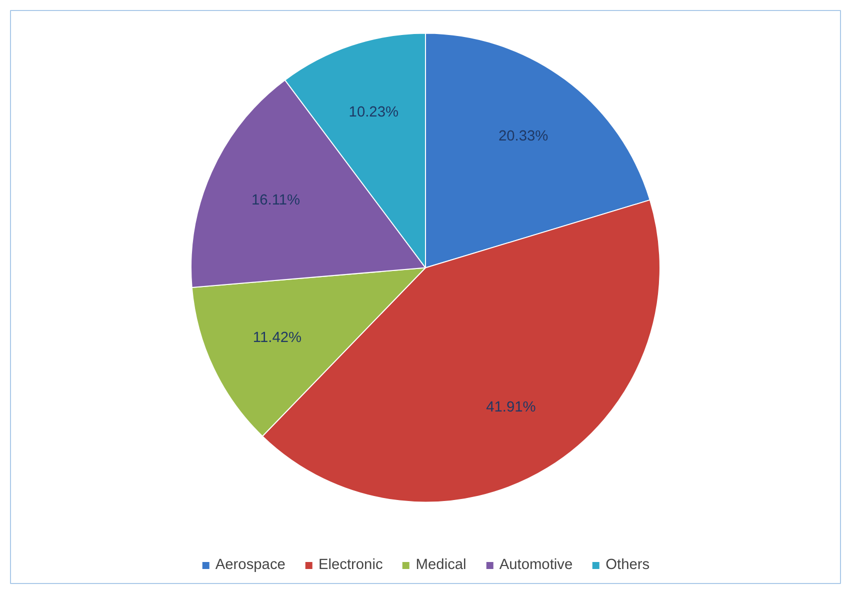 This screenshot has width=856, height=599. I want to click on legend-label: Others, so click(628, 565).